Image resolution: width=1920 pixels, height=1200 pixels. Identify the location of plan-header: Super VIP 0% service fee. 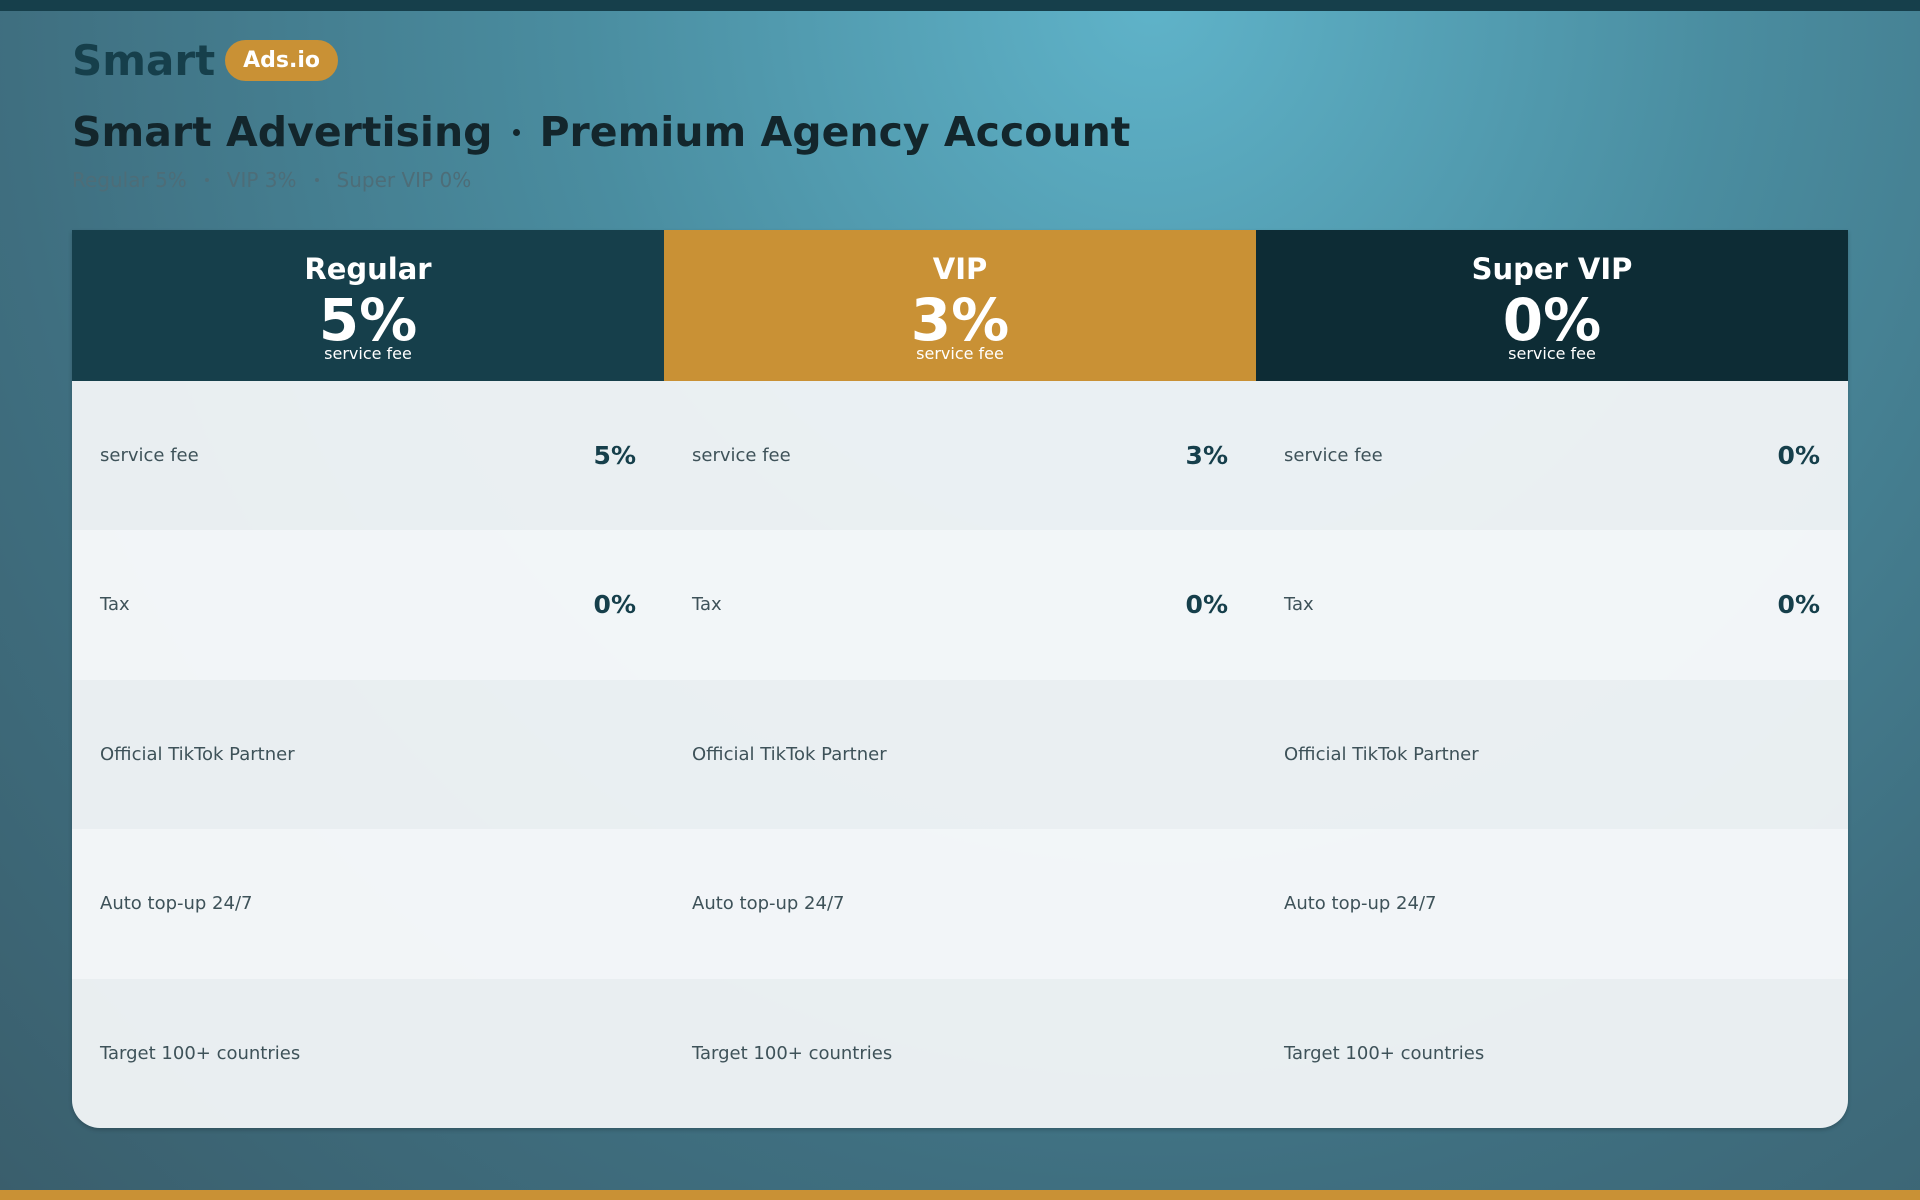
(1552, 305).